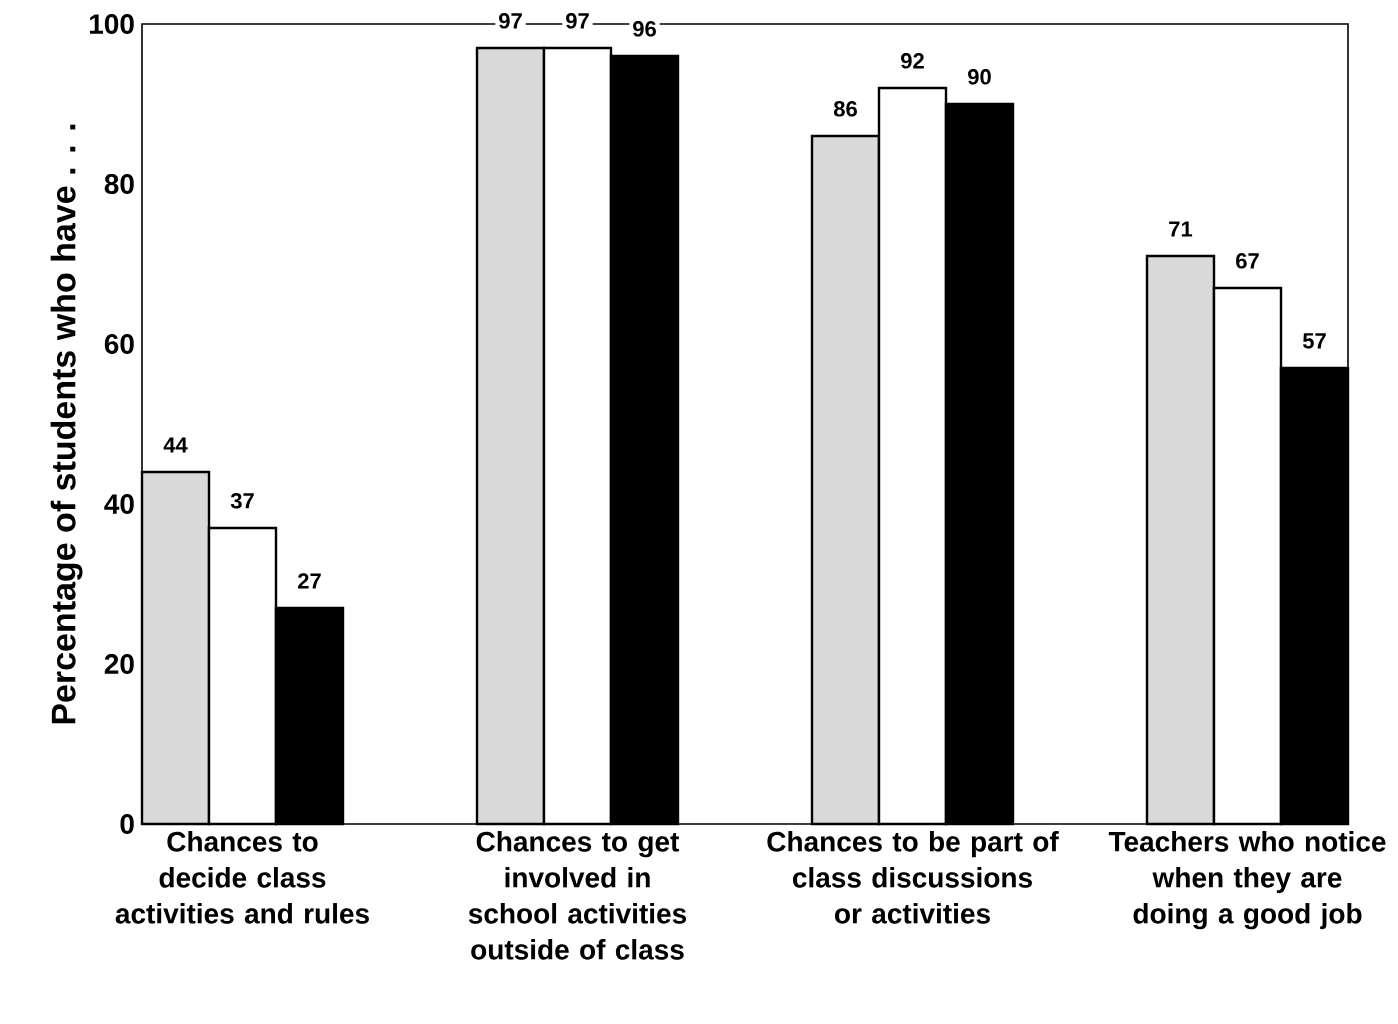  Describe the element at coordinates (644, 29) in the screenshot. I see `data-label: 96` at that location.